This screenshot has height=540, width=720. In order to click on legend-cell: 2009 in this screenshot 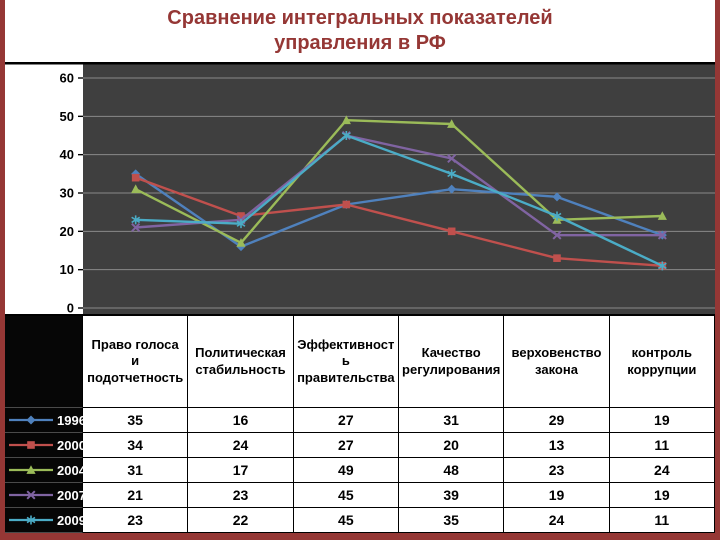, I will do `click(45, 520)`.